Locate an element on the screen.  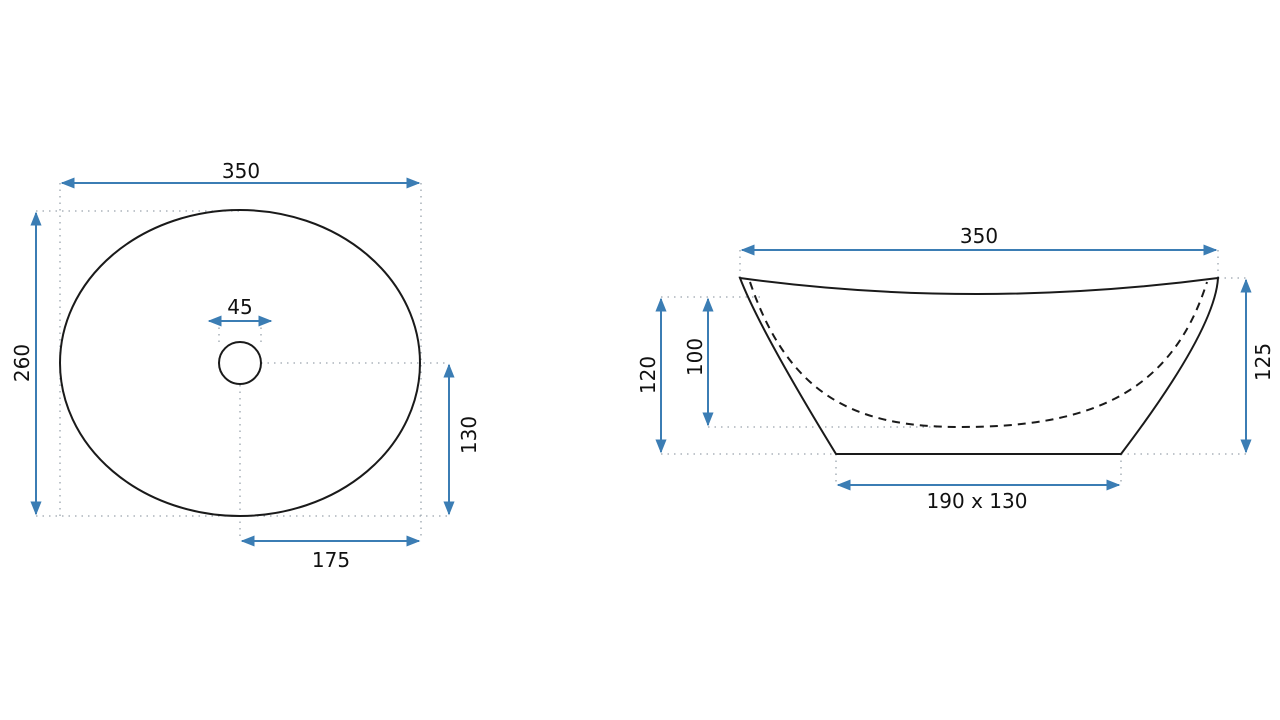
height-high-label: 125 is located at coordinates (1263, 362).